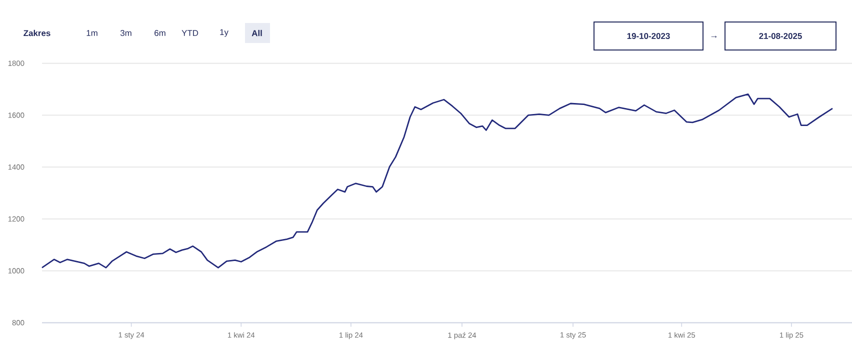  I want to click on text: 1m, so click(92, 33).